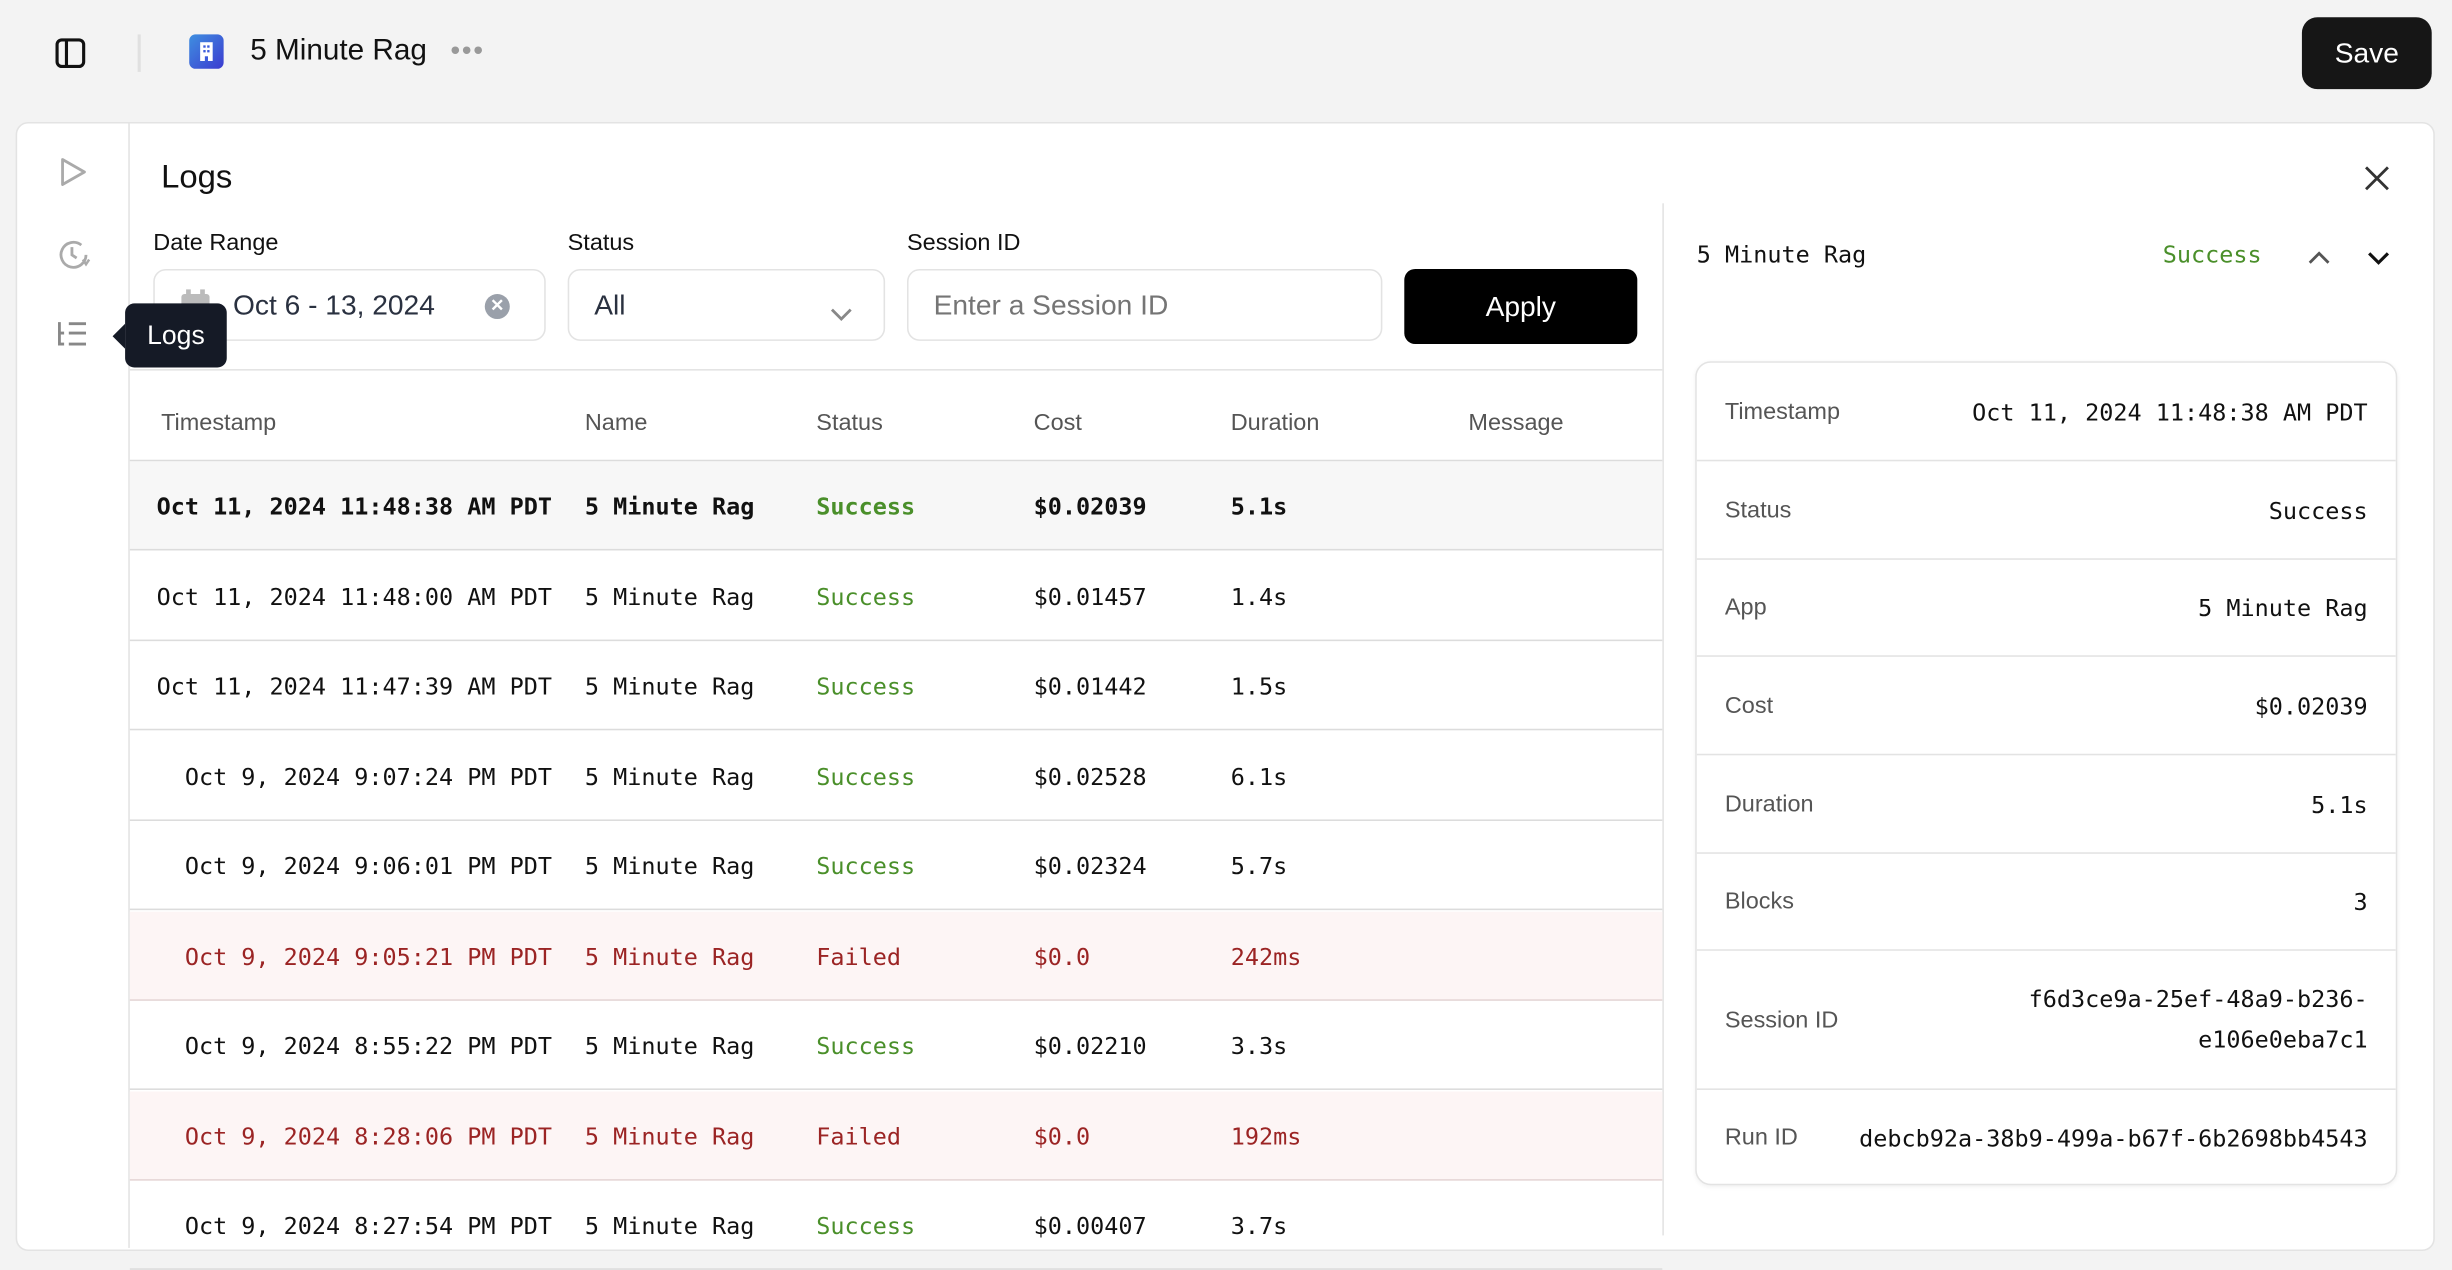 Image resolution: width=2452 pixels, height=1270 pixels. Describe the element at coordinates (1090, 1046) in the screenshot. I see `cell-cost: $0.02210` at that location.